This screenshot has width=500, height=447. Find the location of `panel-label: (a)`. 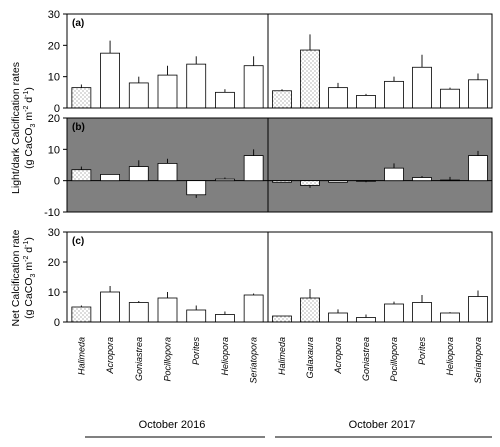

panel-label: (a) is located at coordinates (78, 23).